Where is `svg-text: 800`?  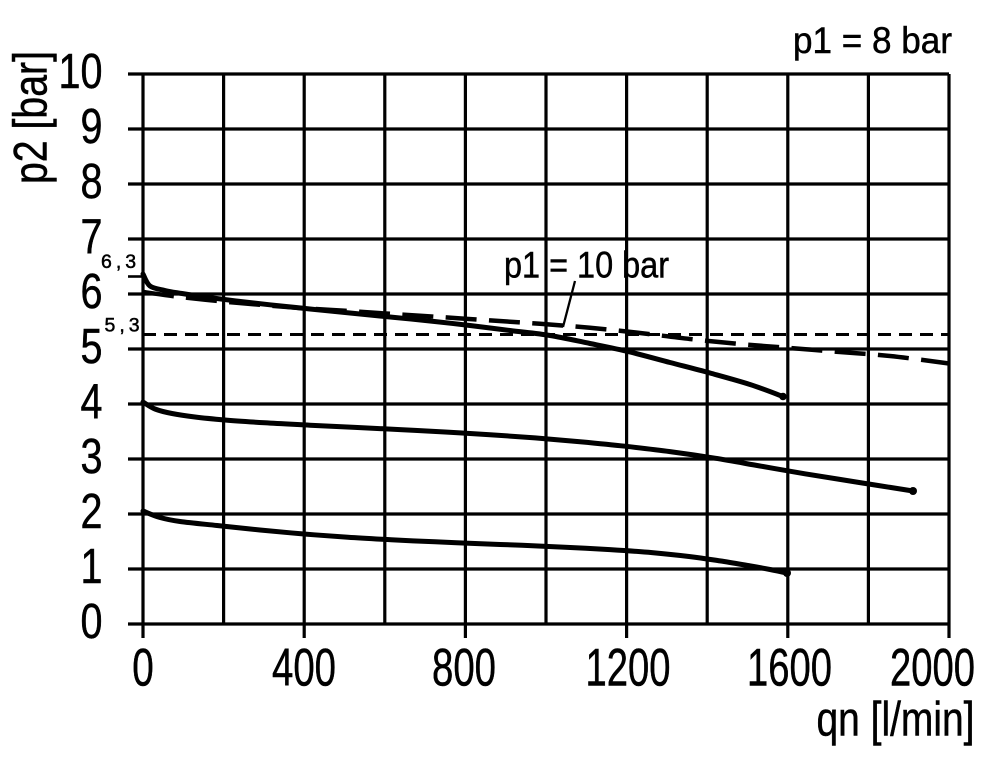
svg-text: 800 is located at coordinates (464, 667).